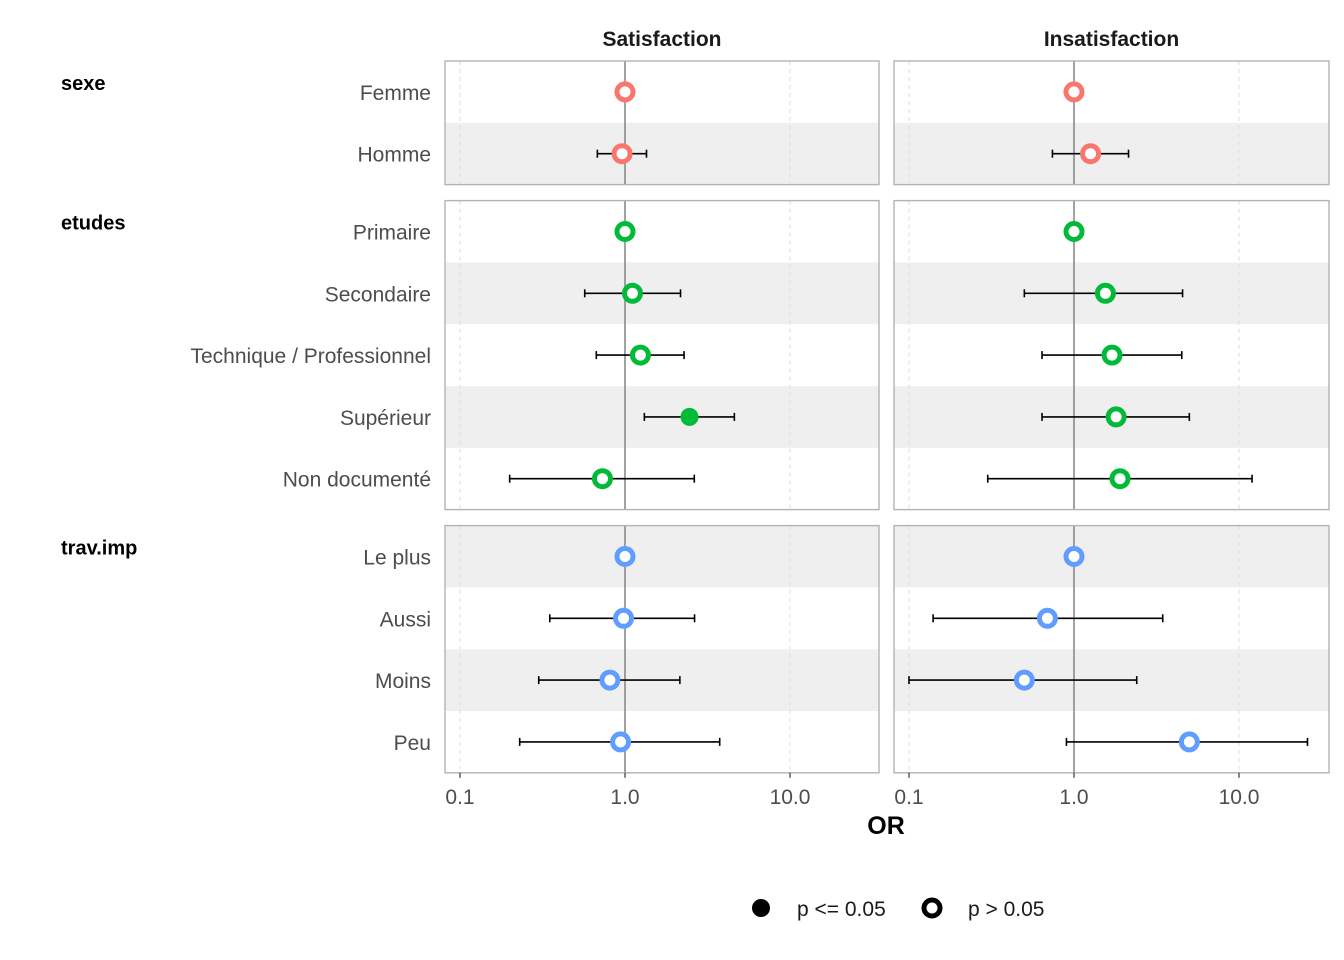 The image size is (1344, 960). What do you see at coordinates (841, 909) in the screenshot?
I see `legend-label: p <= 0.05` at bounding box center [841, 909].